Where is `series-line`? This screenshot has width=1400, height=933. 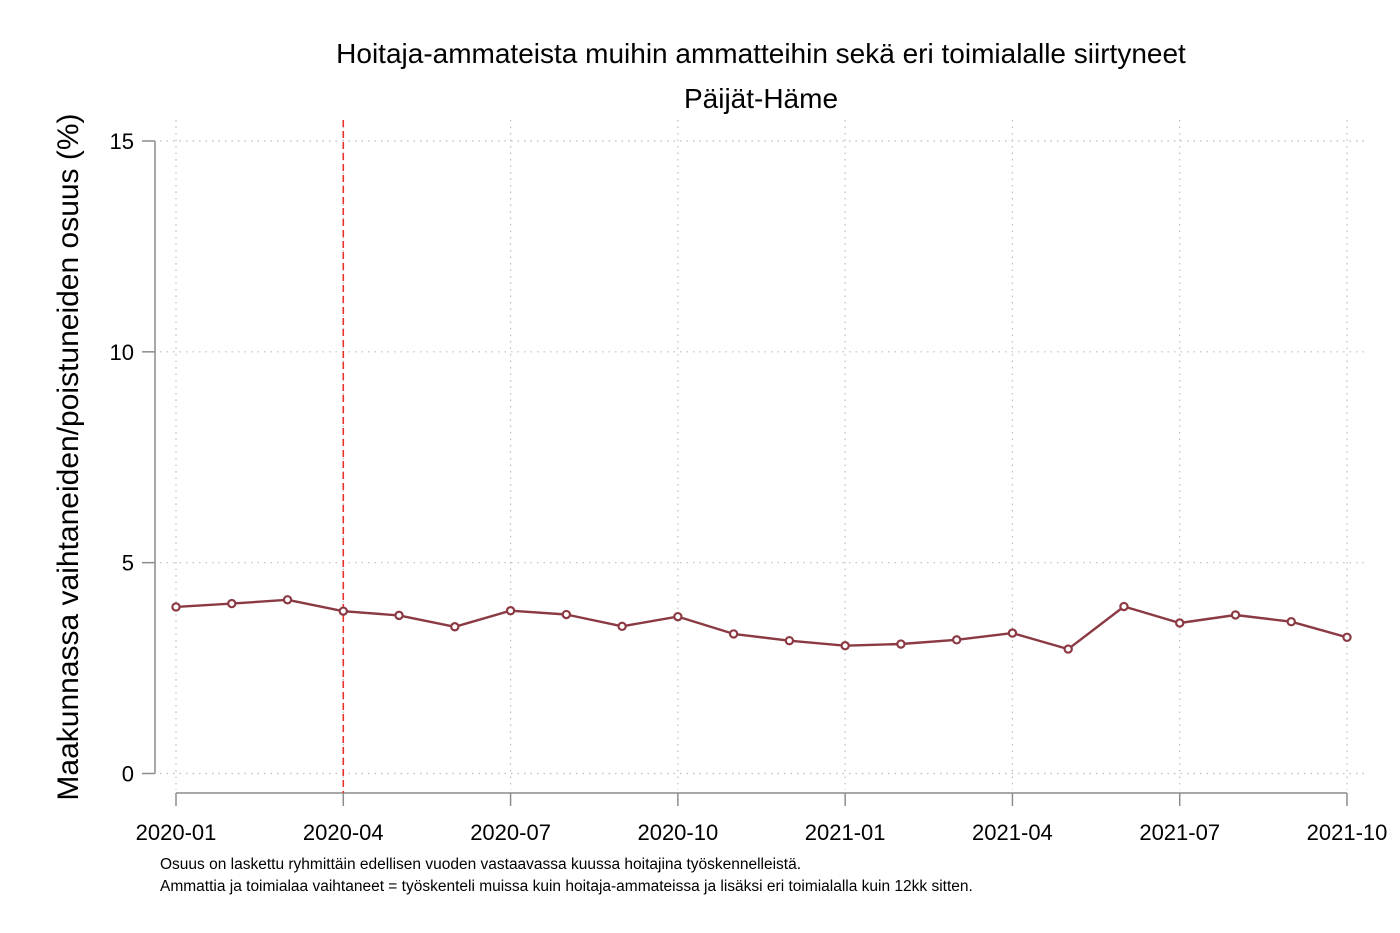 series-line is located at coordinates (761, 624).